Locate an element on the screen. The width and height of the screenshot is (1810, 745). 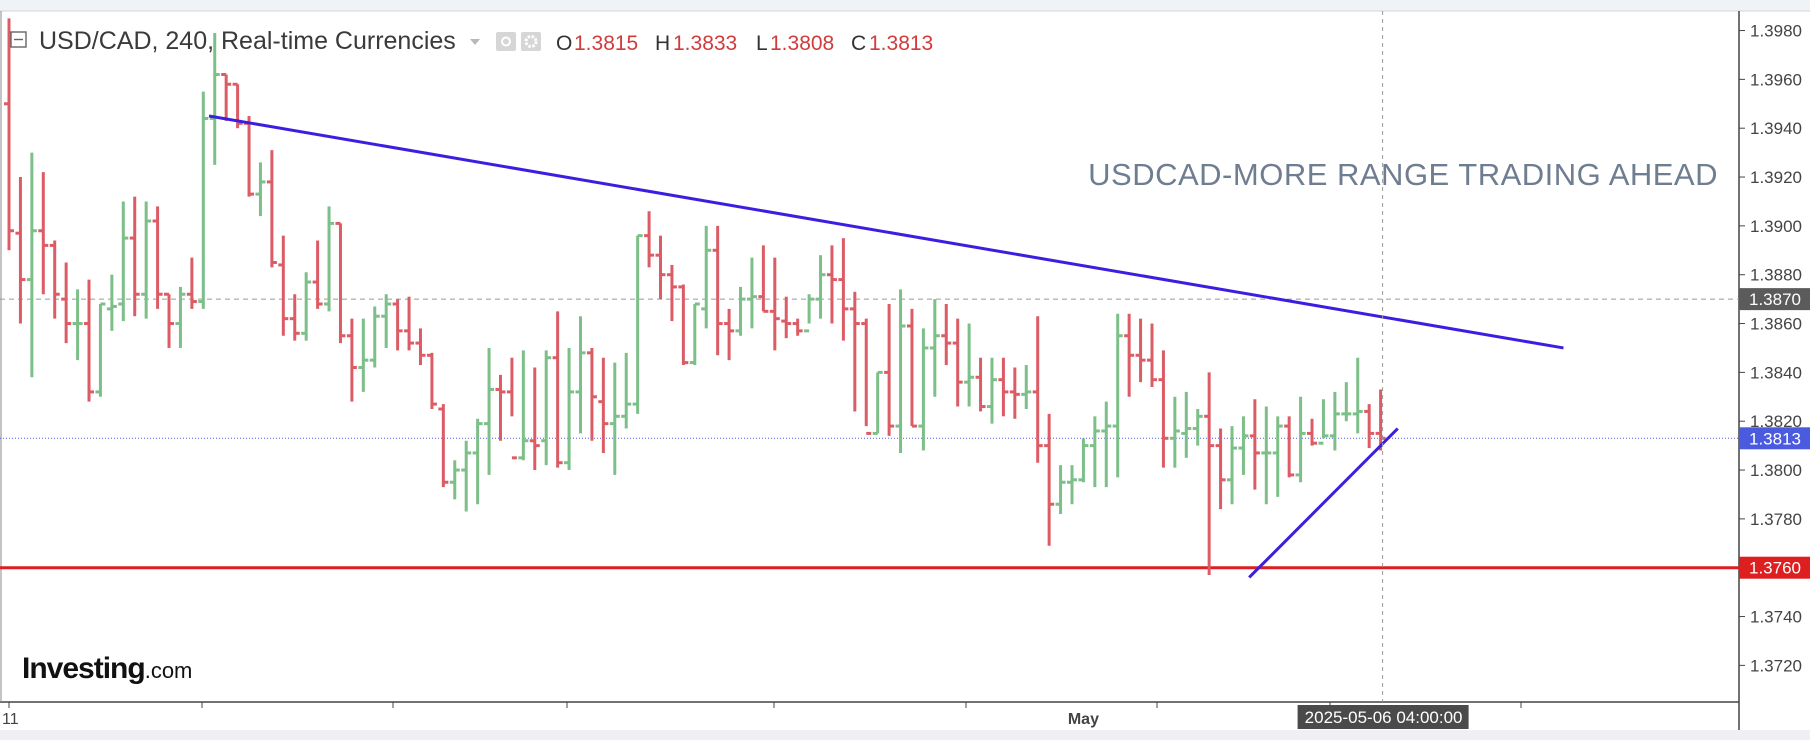
time-axis: 11 May is located at coordinates (762, 715).